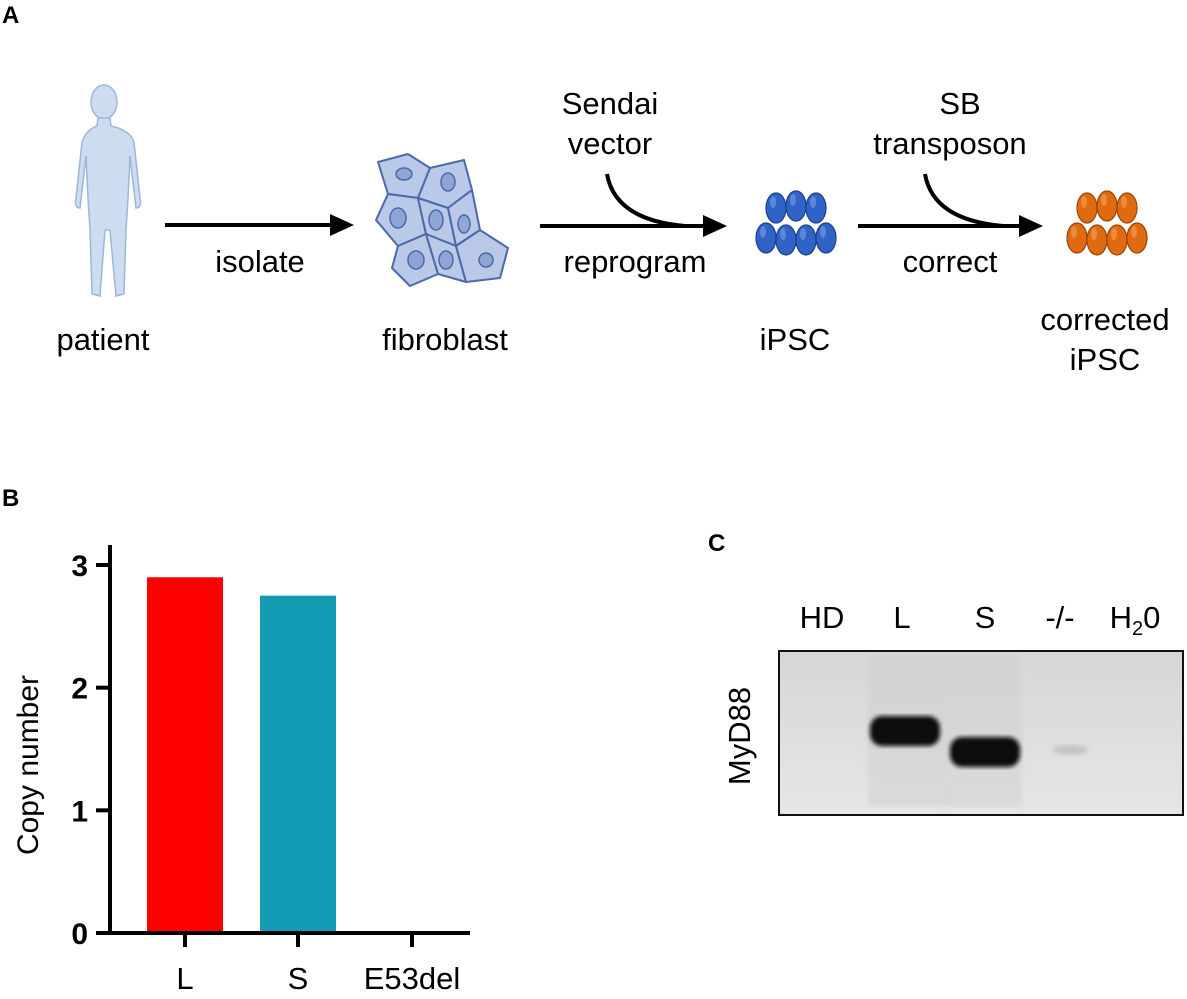 The height and width of the screenshot is (999, 1187). What do you see at coordinates (412, 978) in the screenshot?
I see `x-tick-label-E53del: E53del` at bounding box center [412, 978].